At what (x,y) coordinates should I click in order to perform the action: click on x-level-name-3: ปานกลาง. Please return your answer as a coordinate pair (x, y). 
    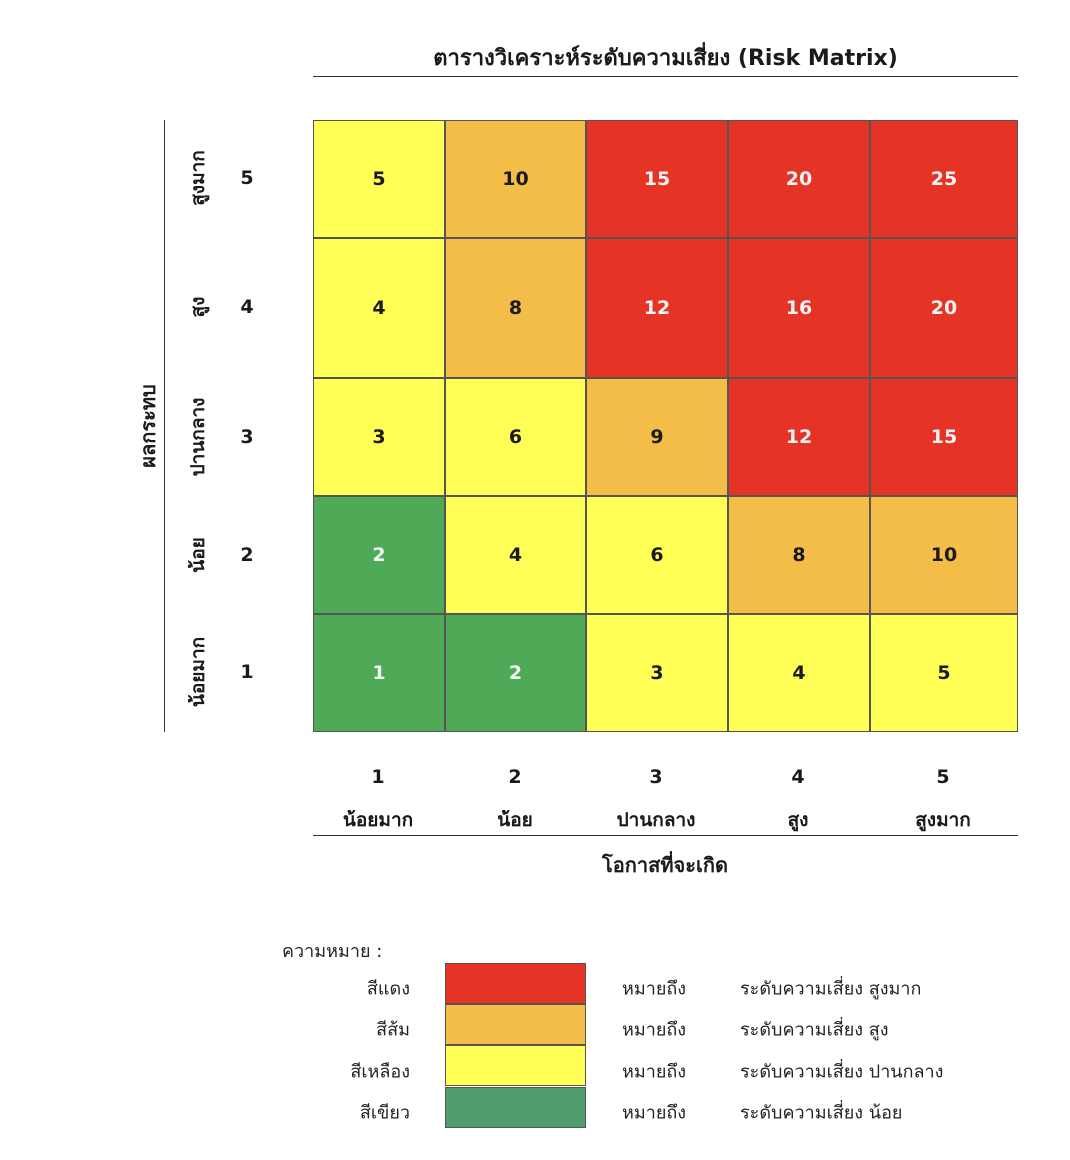
    Looking at the image, I should click on (656, 820).